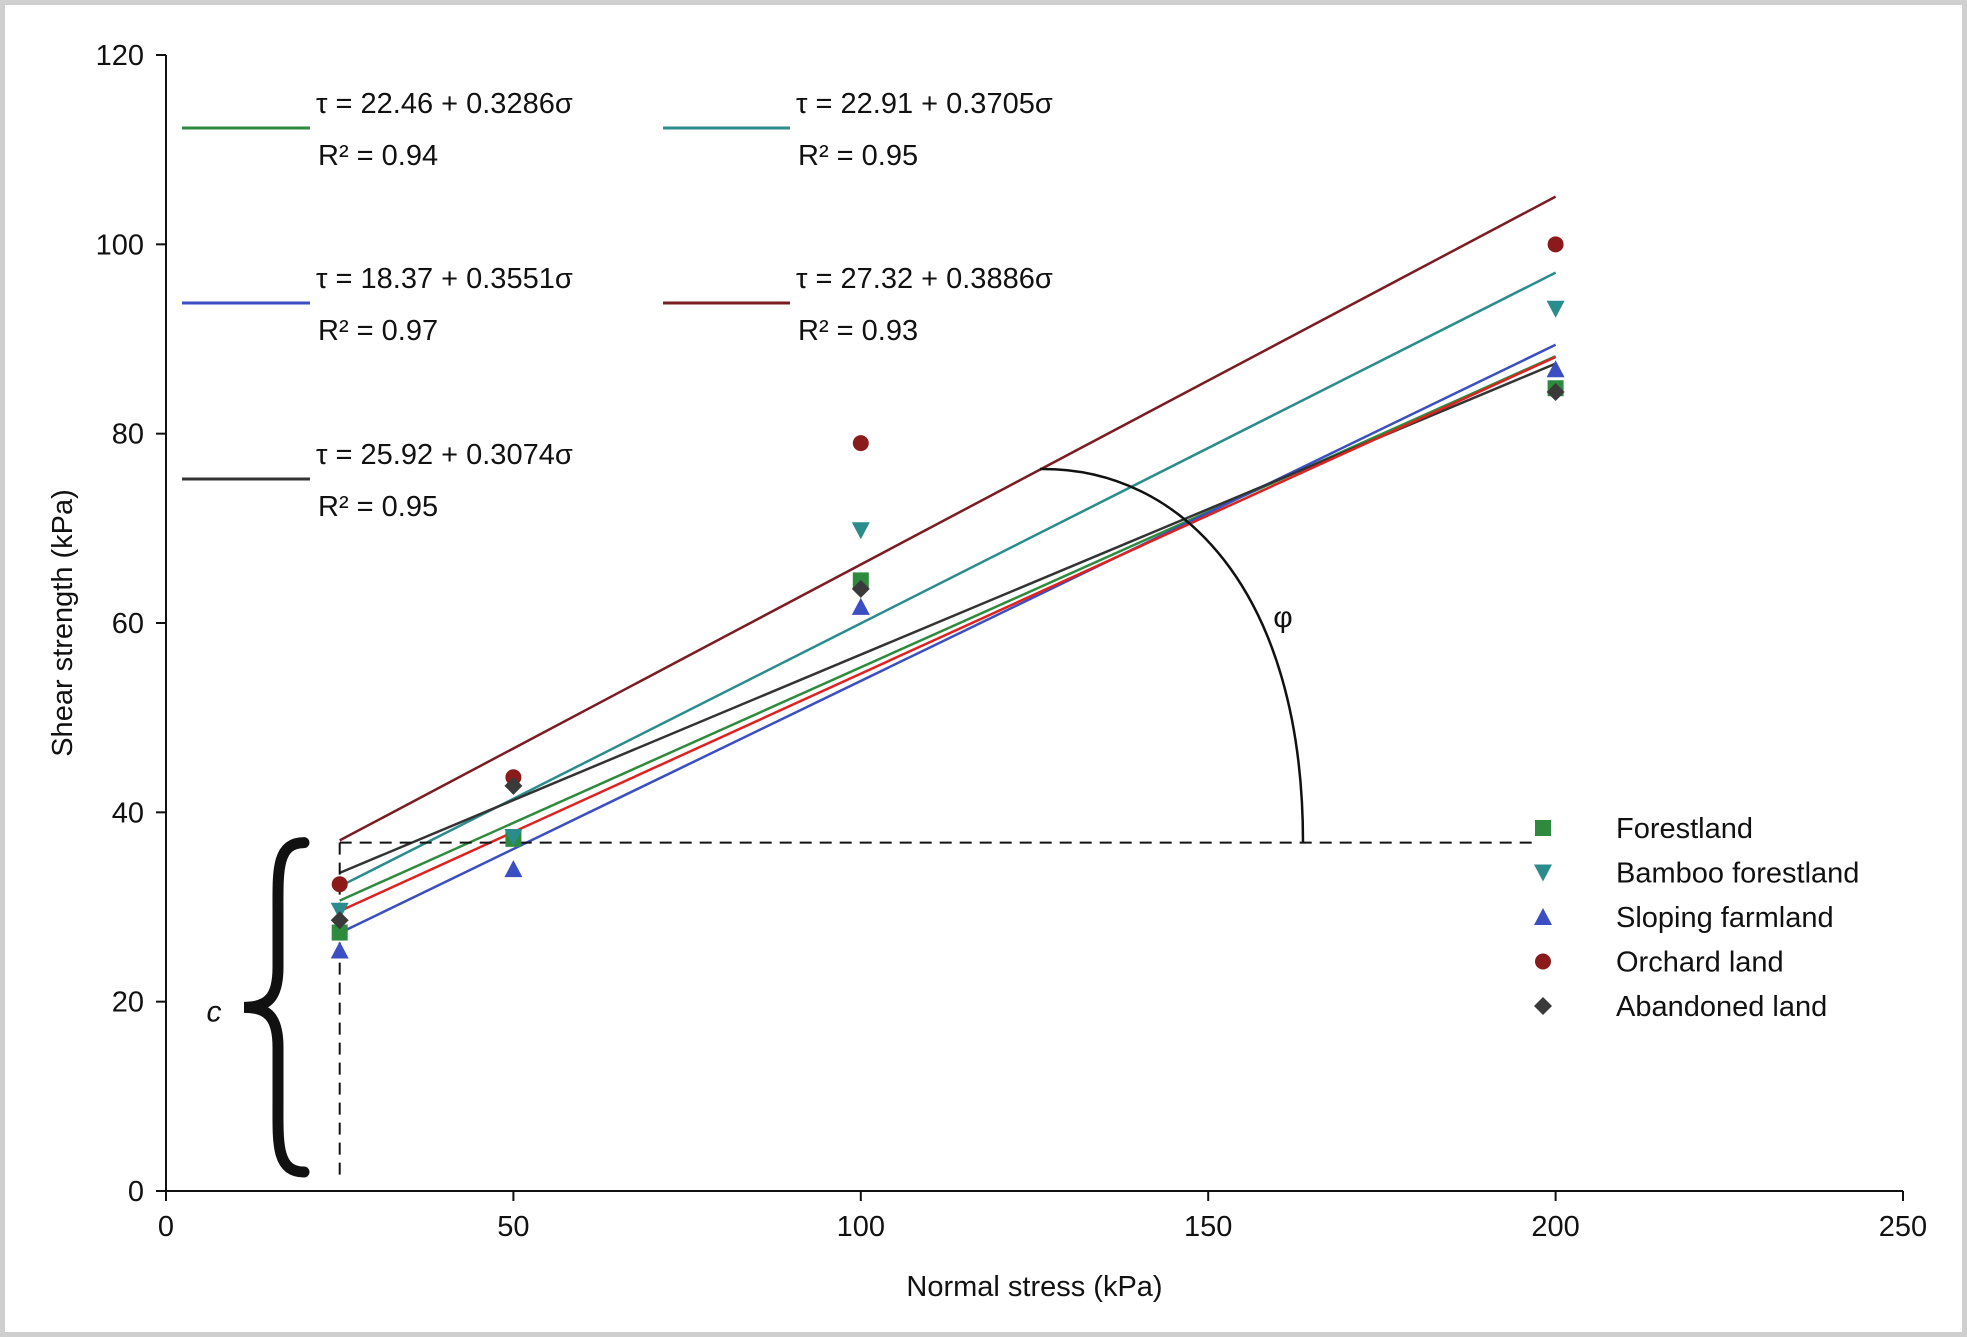 This screenshot has width=1967, height=1337. I want to click on x-tick-label: 0, so click(166, 1227).